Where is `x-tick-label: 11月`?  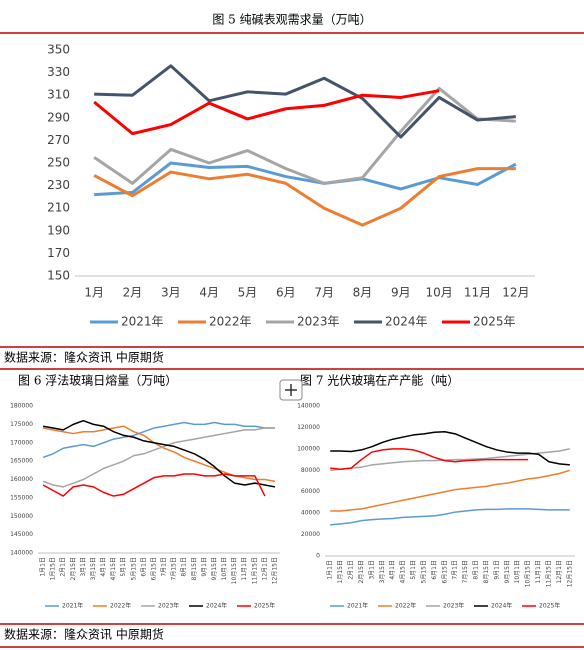
x-tick-label: 11月 is located at coordinates (477, 293).